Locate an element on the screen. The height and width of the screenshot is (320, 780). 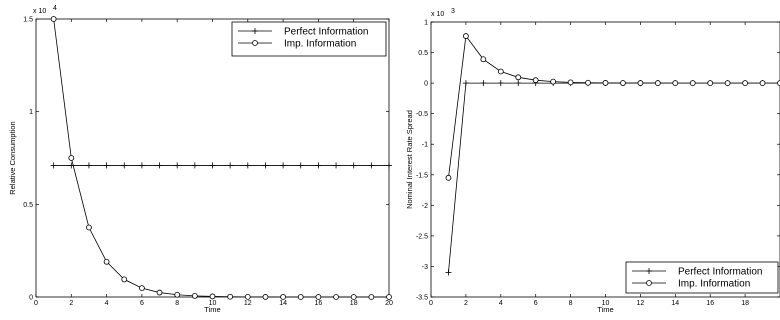
y-tick-label: -2 is located at coordinates (425, 206).